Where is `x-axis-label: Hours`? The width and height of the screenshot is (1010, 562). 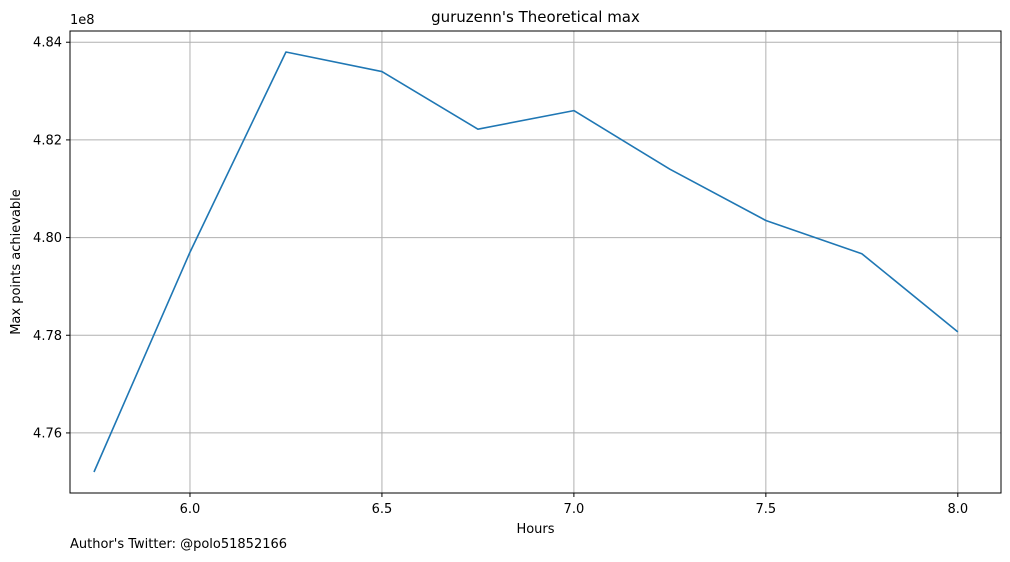 x-axis-label: Hours is located at coordinates (535, 529).